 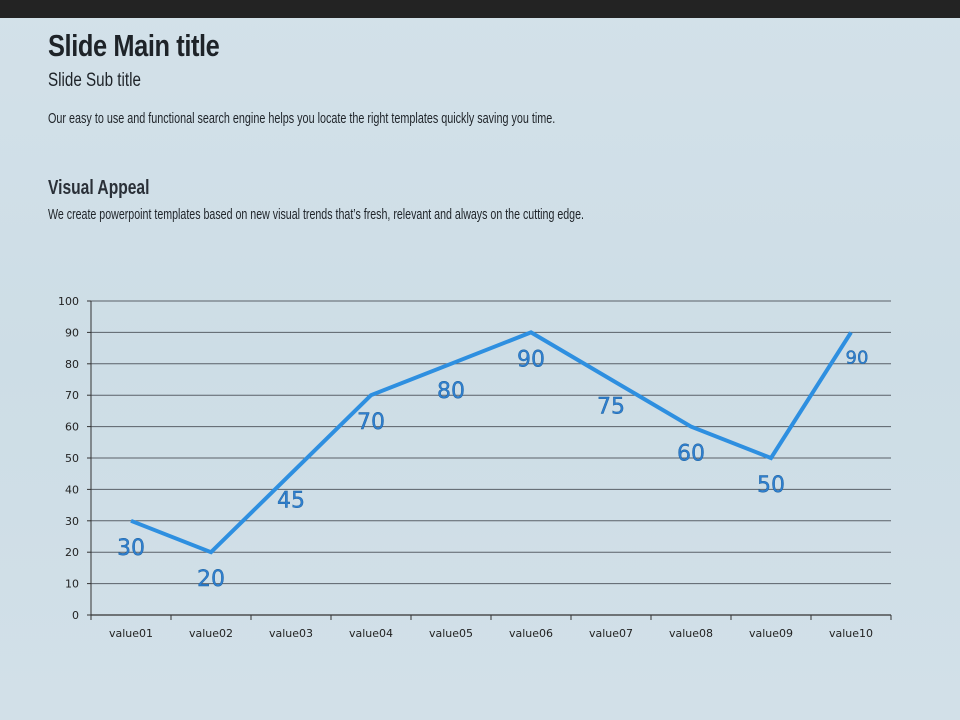 What do you see at coordinates (371, 422) in the screenshot?
I see `data-label: 70` at bounding box center [371, 422].